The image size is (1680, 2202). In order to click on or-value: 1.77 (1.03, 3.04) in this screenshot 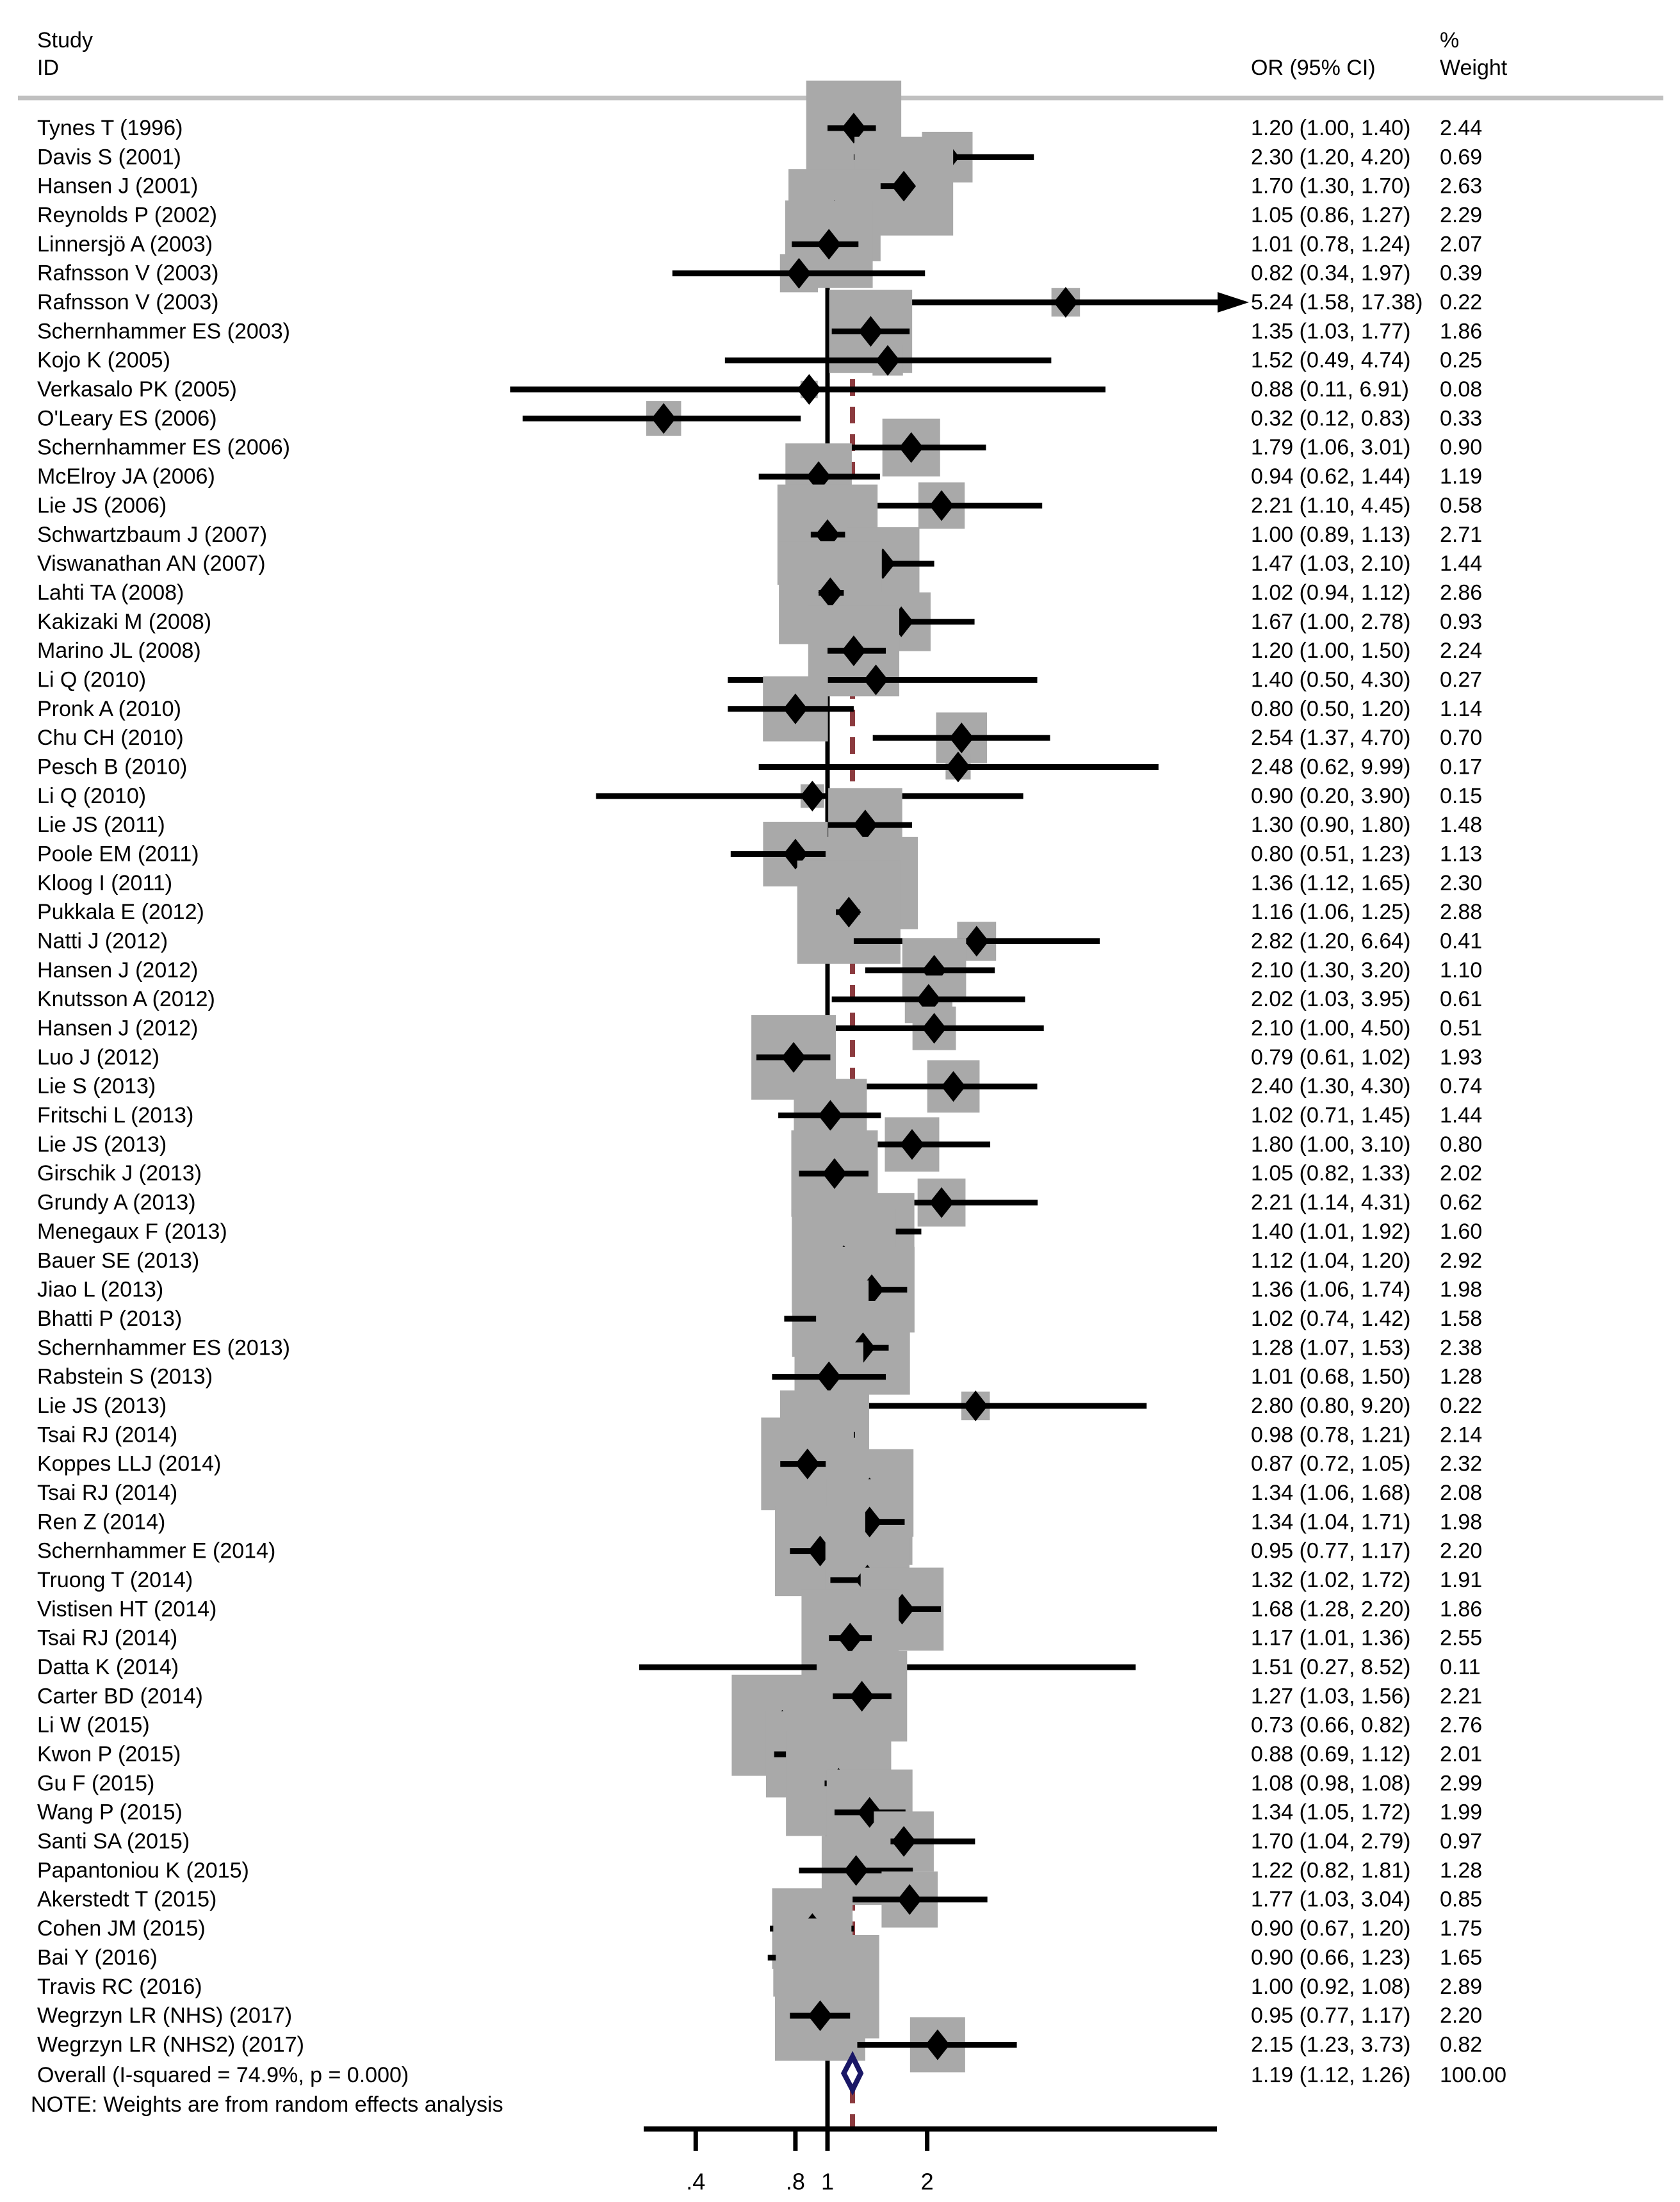, I will do `click(1331, 1900)`.